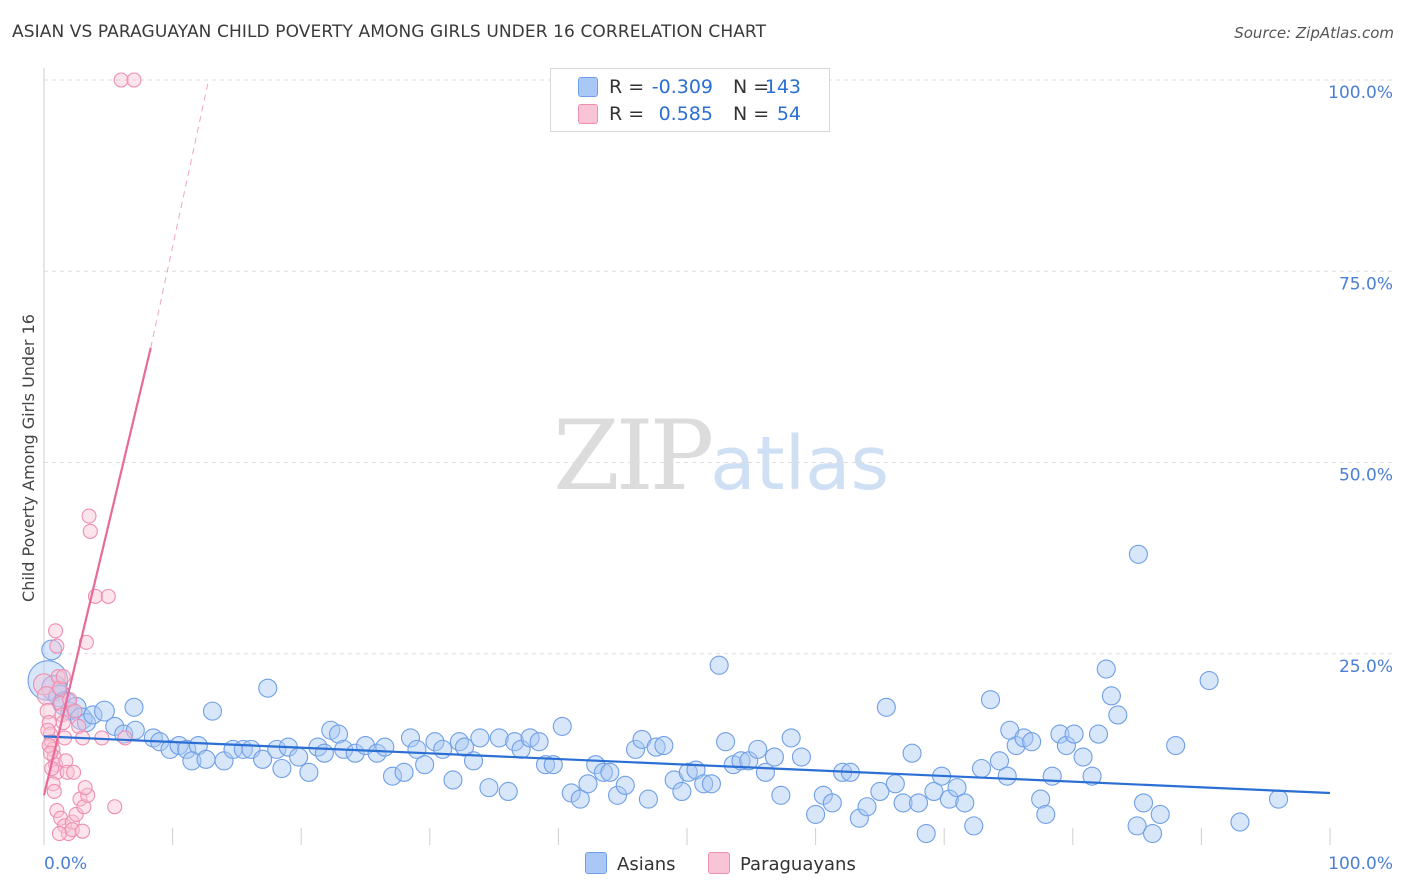  Describe the element at coordinates (1366, 284) in the screenshot. I see `y-tick-label: 75.0%` at that location.